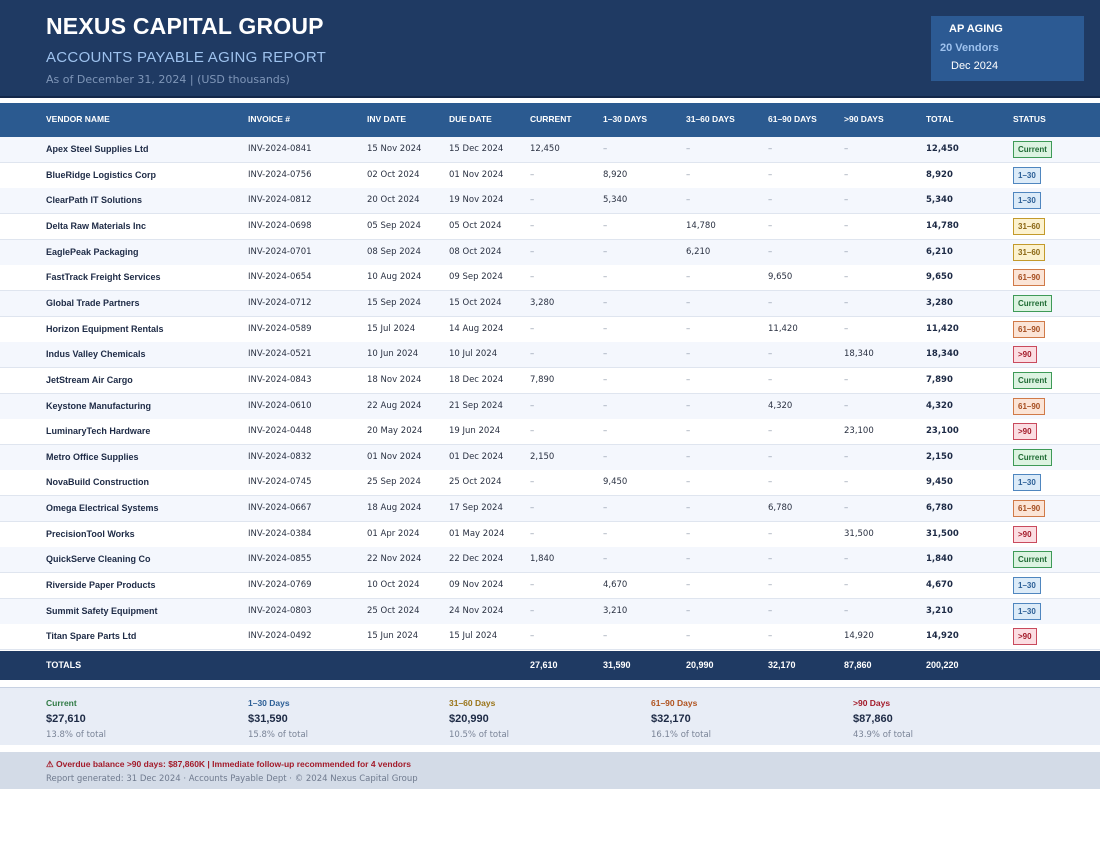  What do you see at coordinates (859, 636) in the screenshot?
I see `cell-days-over-90: 14,920` at bounding box center [859, 636].